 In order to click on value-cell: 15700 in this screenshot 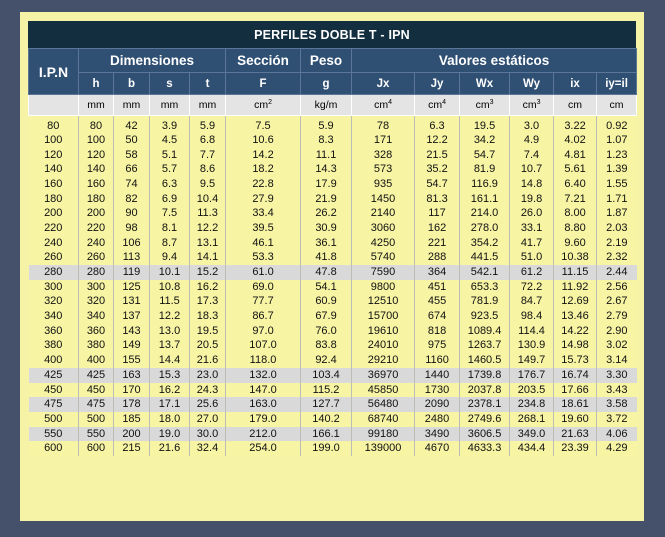, I will do `click(383, 316)`.